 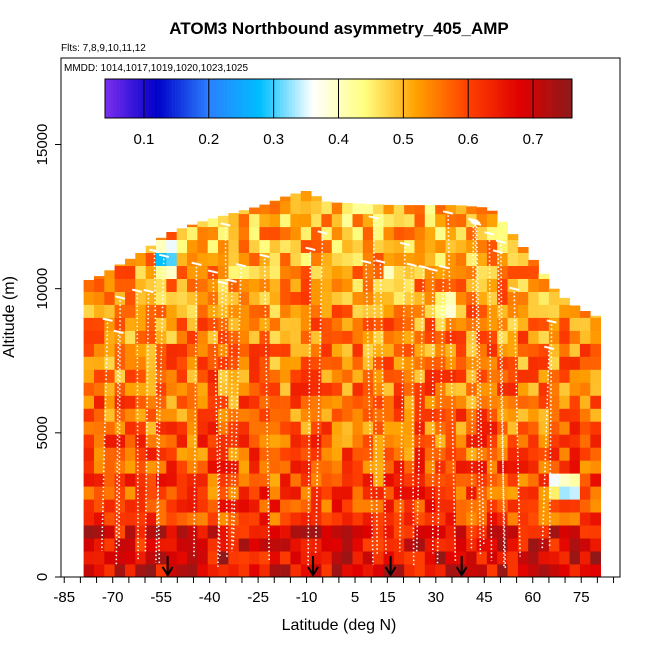 What do you see at coordinates (489, 233) in the screenshot?
I see `flight-profile-cap` at bounding box center [489, 233].